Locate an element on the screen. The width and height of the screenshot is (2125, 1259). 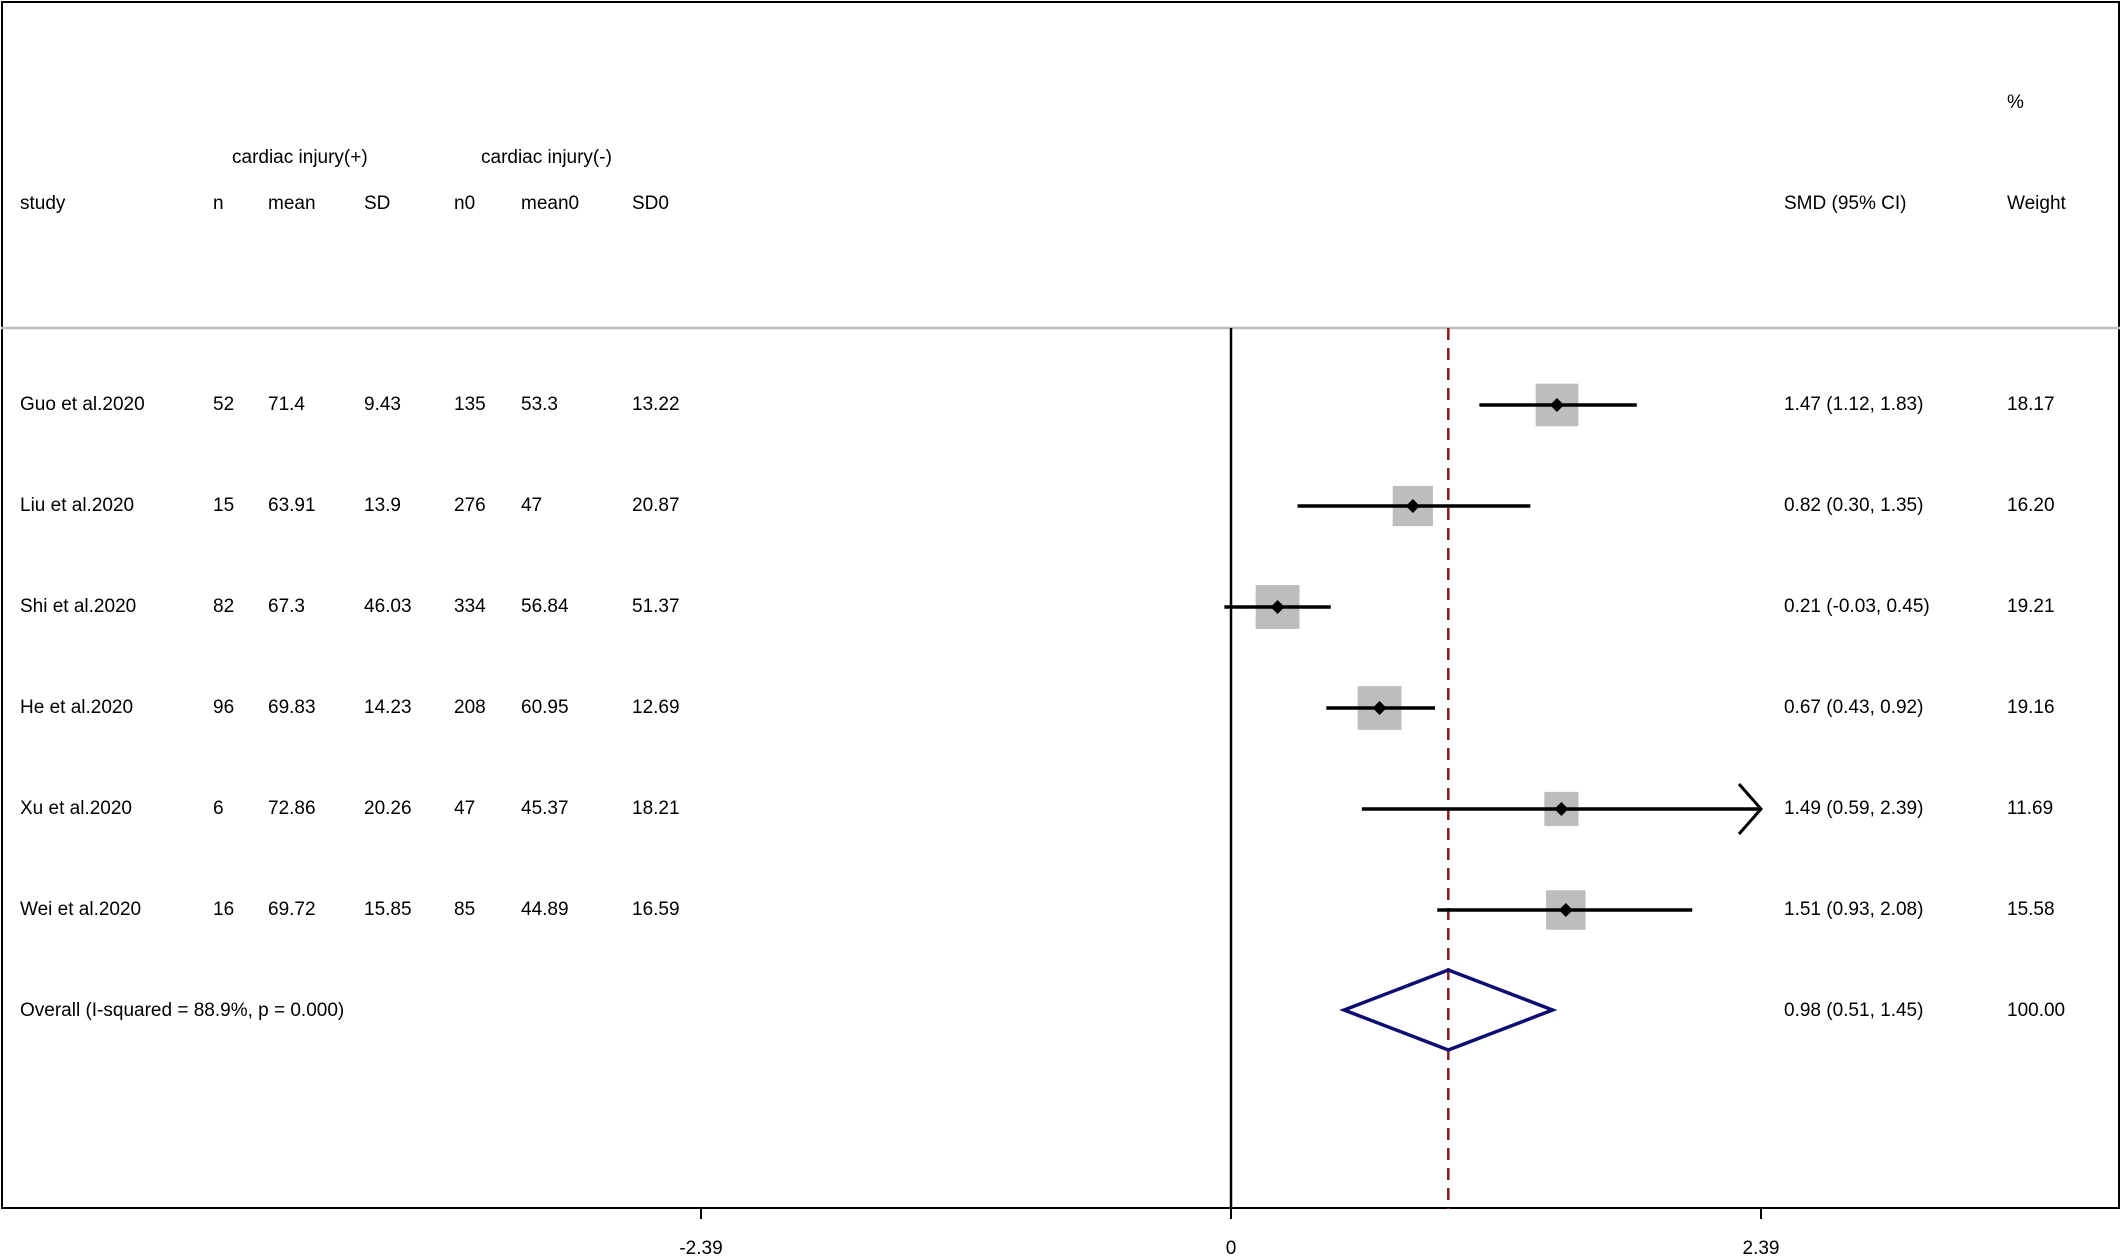
cell-sd: 9.43 is located at coordinates (382, 404).